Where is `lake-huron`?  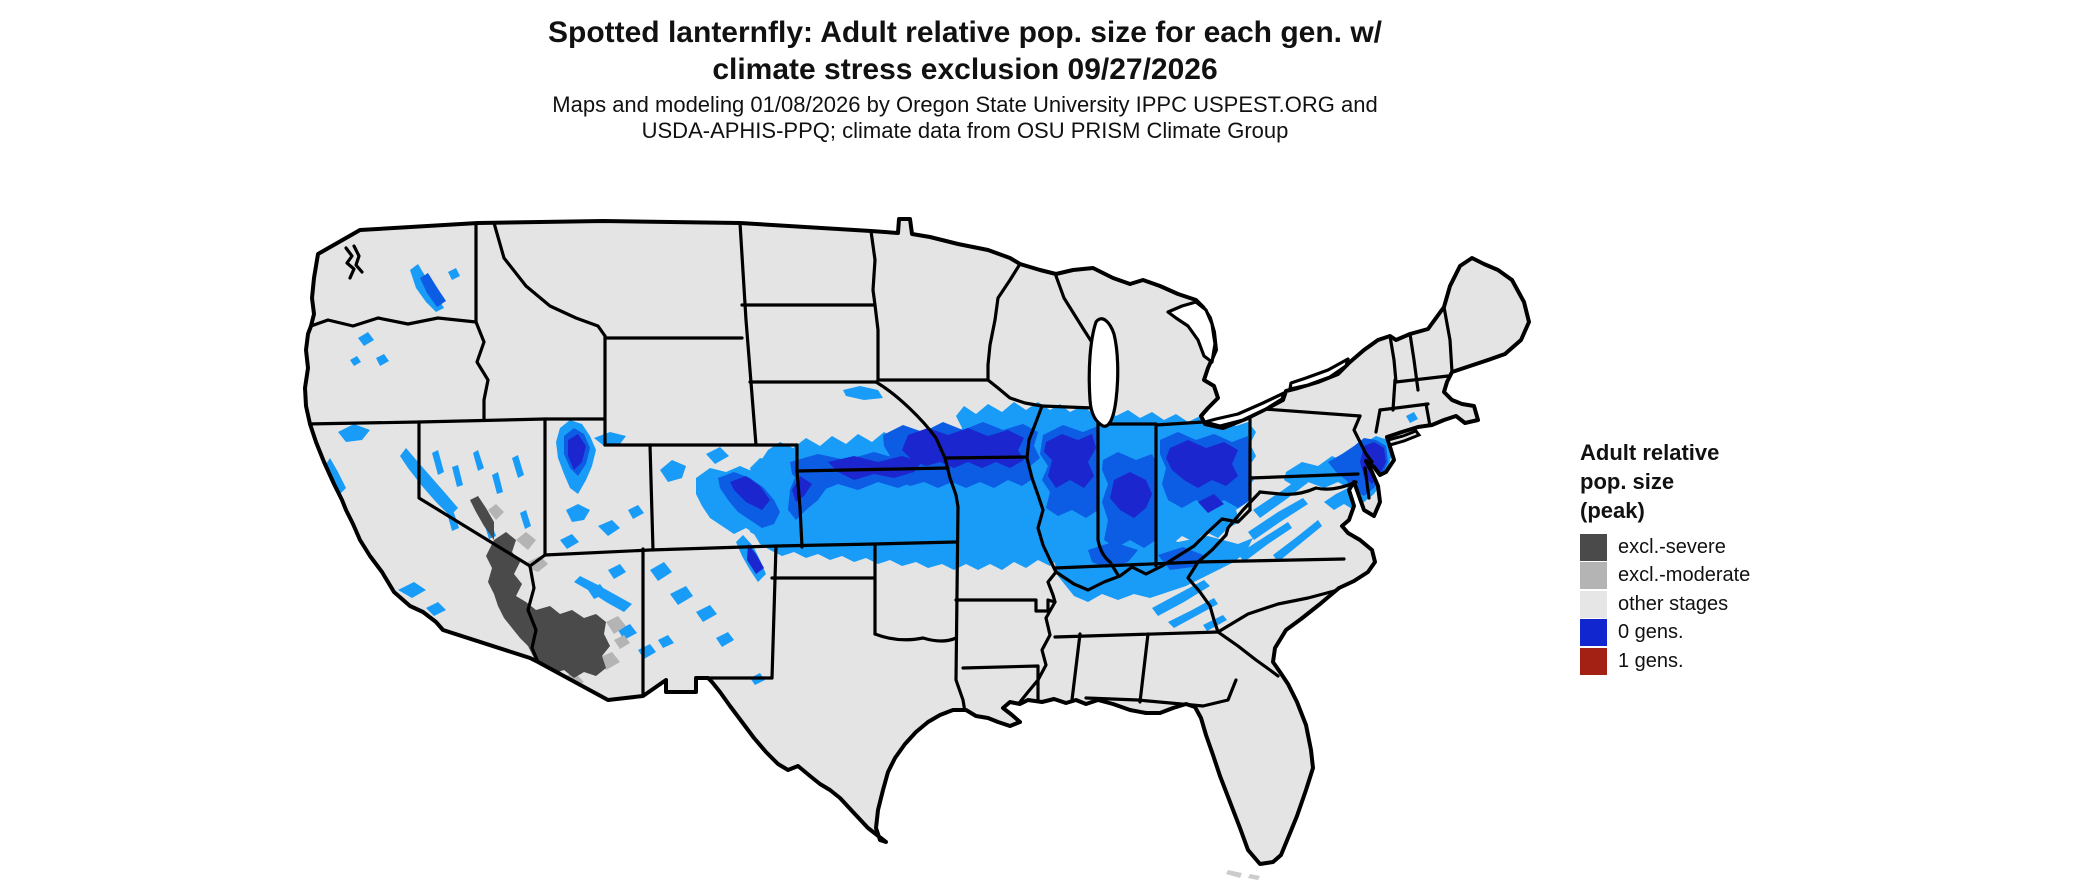
lake-huron is located at coordinates (1191, 332).